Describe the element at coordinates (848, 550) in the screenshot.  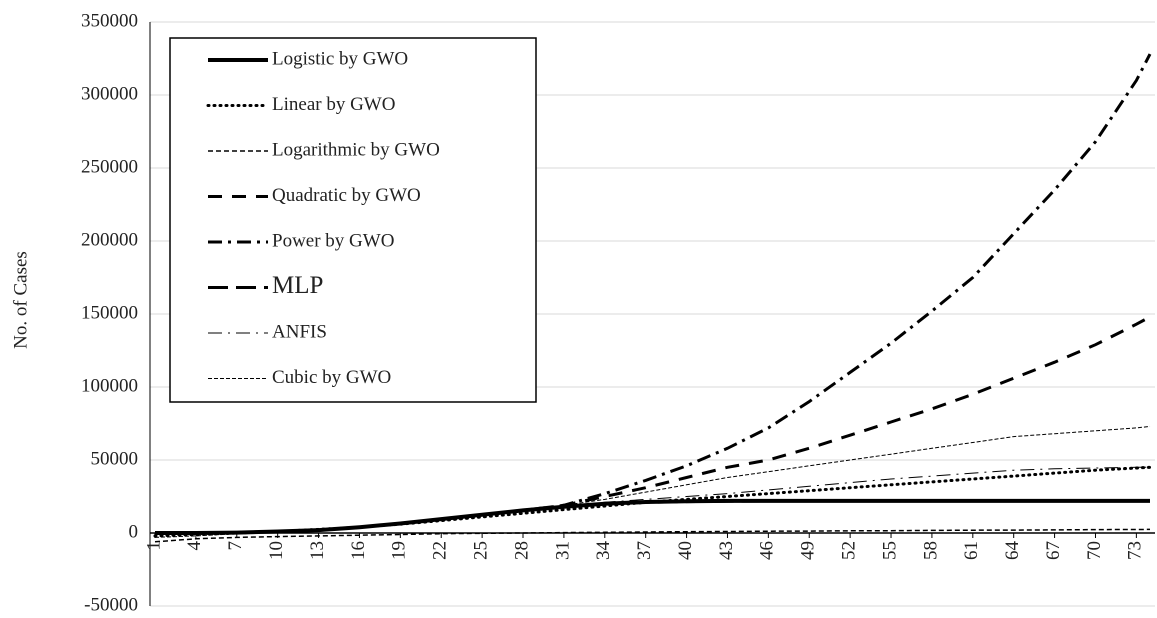
I see `x-tick-label: 52` at that location.